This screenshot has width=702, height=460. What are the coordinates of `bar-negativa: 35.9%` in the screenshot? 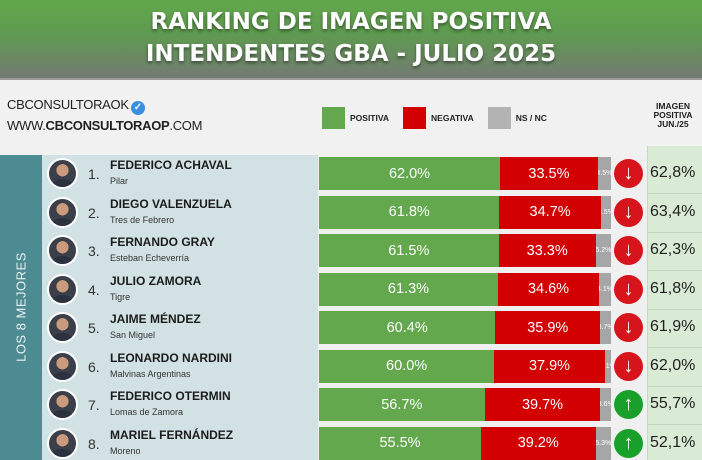 It's located at (548, 327).